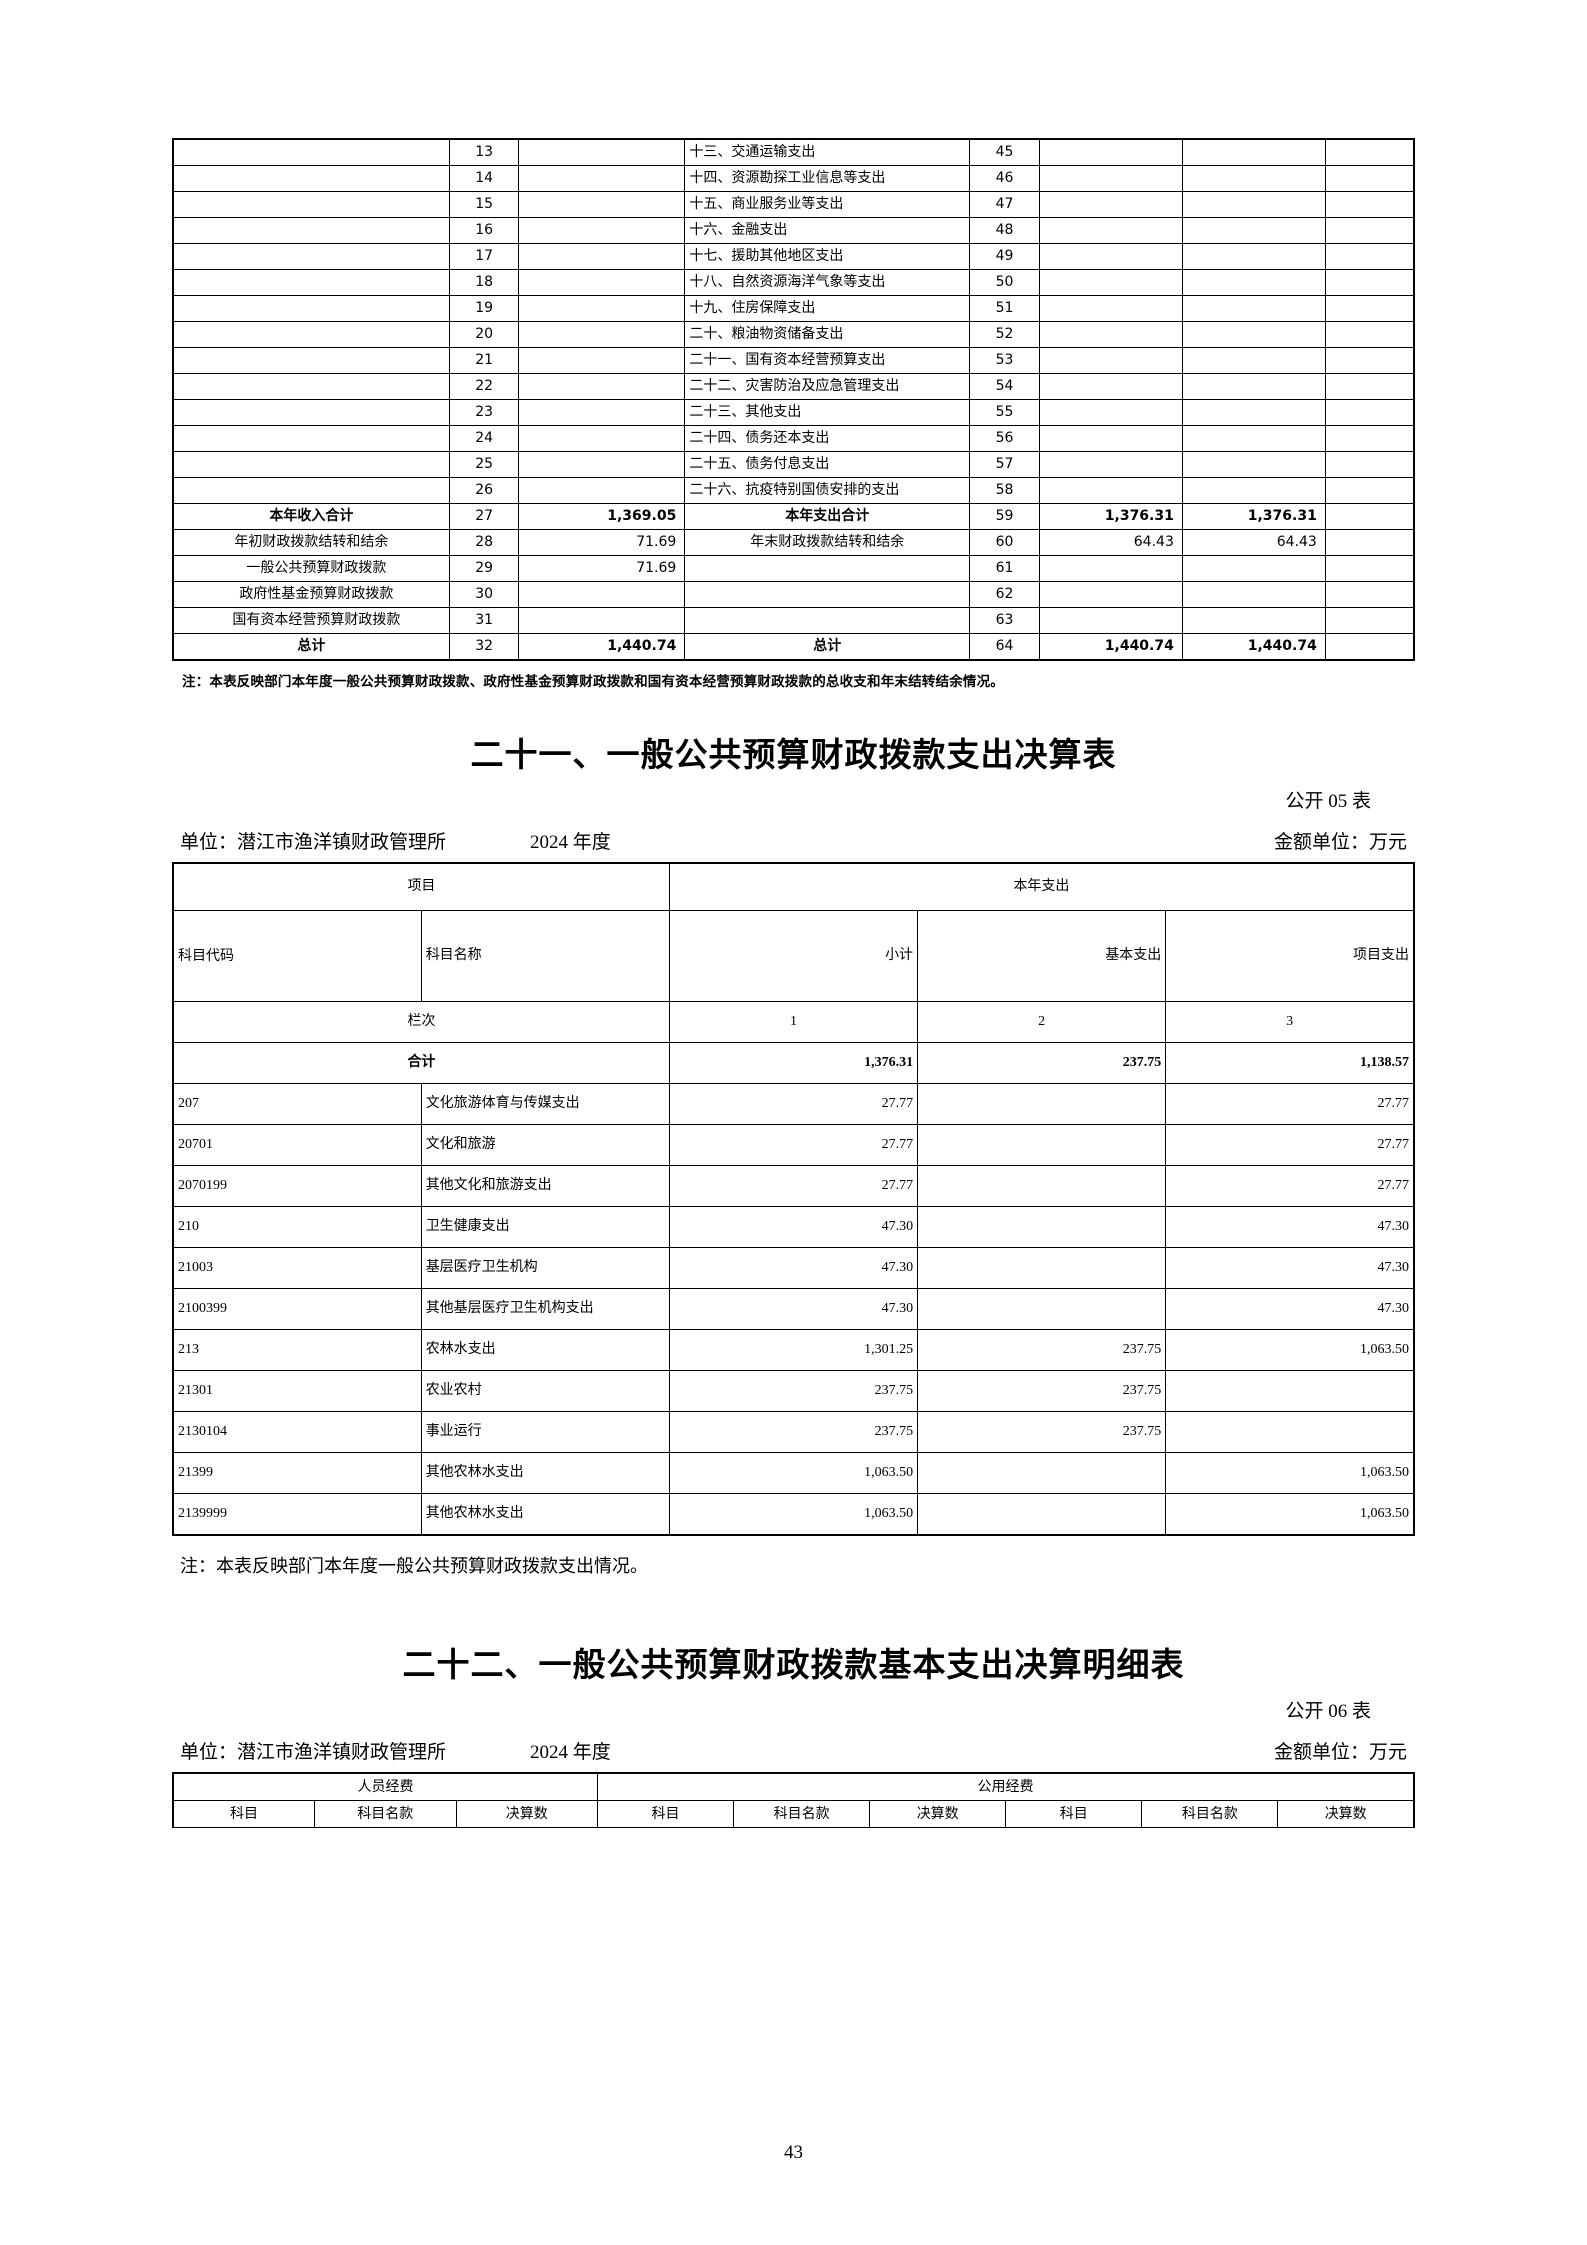 The height and width of the screenshot is (2245, 1587). Describe the element at coordinates (827, 230) in the screenshot. I see `expense-item-name: 十六、金融支出` at that location.